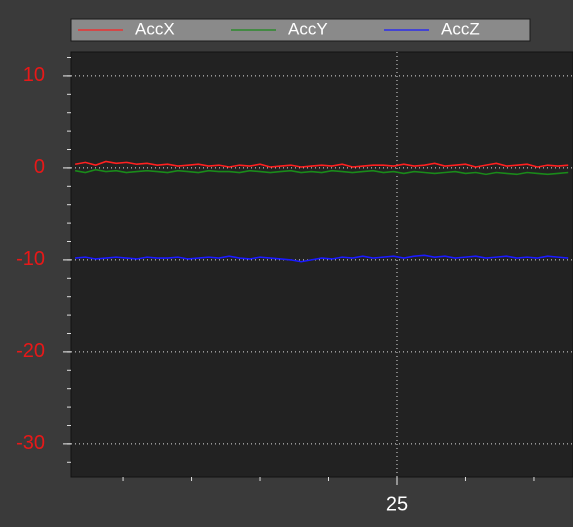 The image size is (573, 527). I want to click on legend, so click(300, 30).